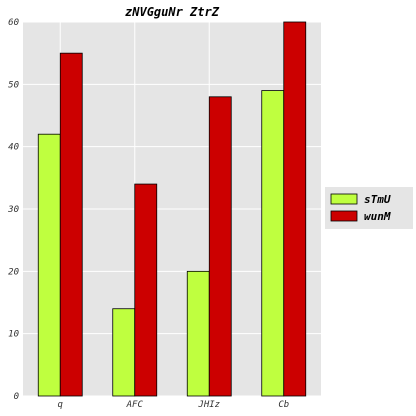  I want to click on bar-wunM-AFC, so click(146, 290).